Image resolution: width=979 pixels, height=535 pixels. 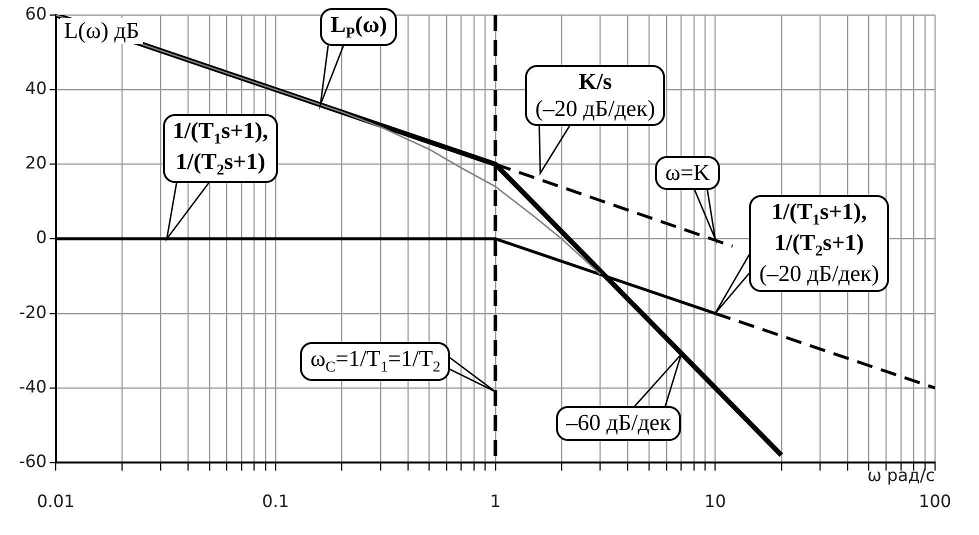 What do you see at coordinates (55, 502) in the screenshot?
I see `x-tick-label: 0.01` at bounding box center [55, 502].